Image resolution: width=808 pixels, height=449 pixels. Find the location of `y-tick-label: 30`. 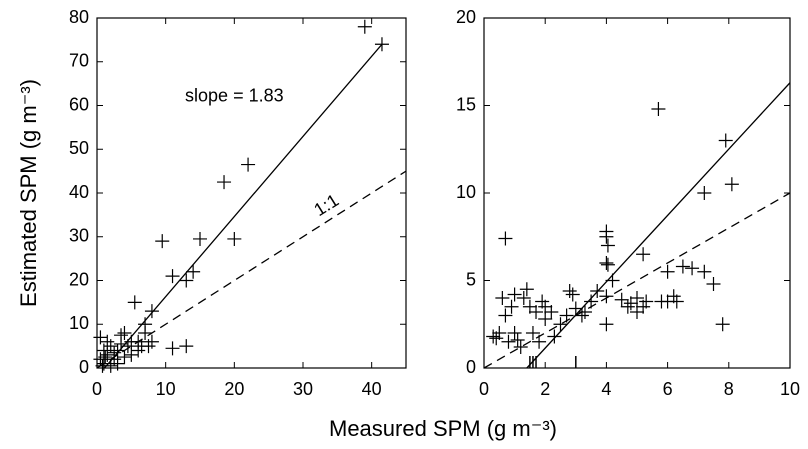

y-tick-label: 30 is located at coordinates (79, 236).